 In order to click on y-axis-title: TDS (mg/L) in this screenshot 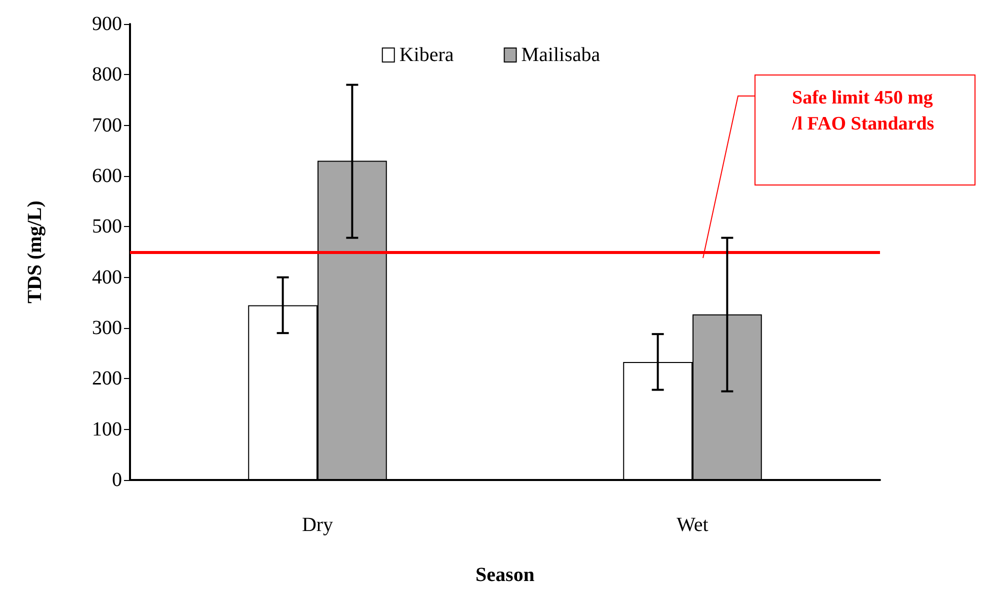, I will do `click(35, 252)`.